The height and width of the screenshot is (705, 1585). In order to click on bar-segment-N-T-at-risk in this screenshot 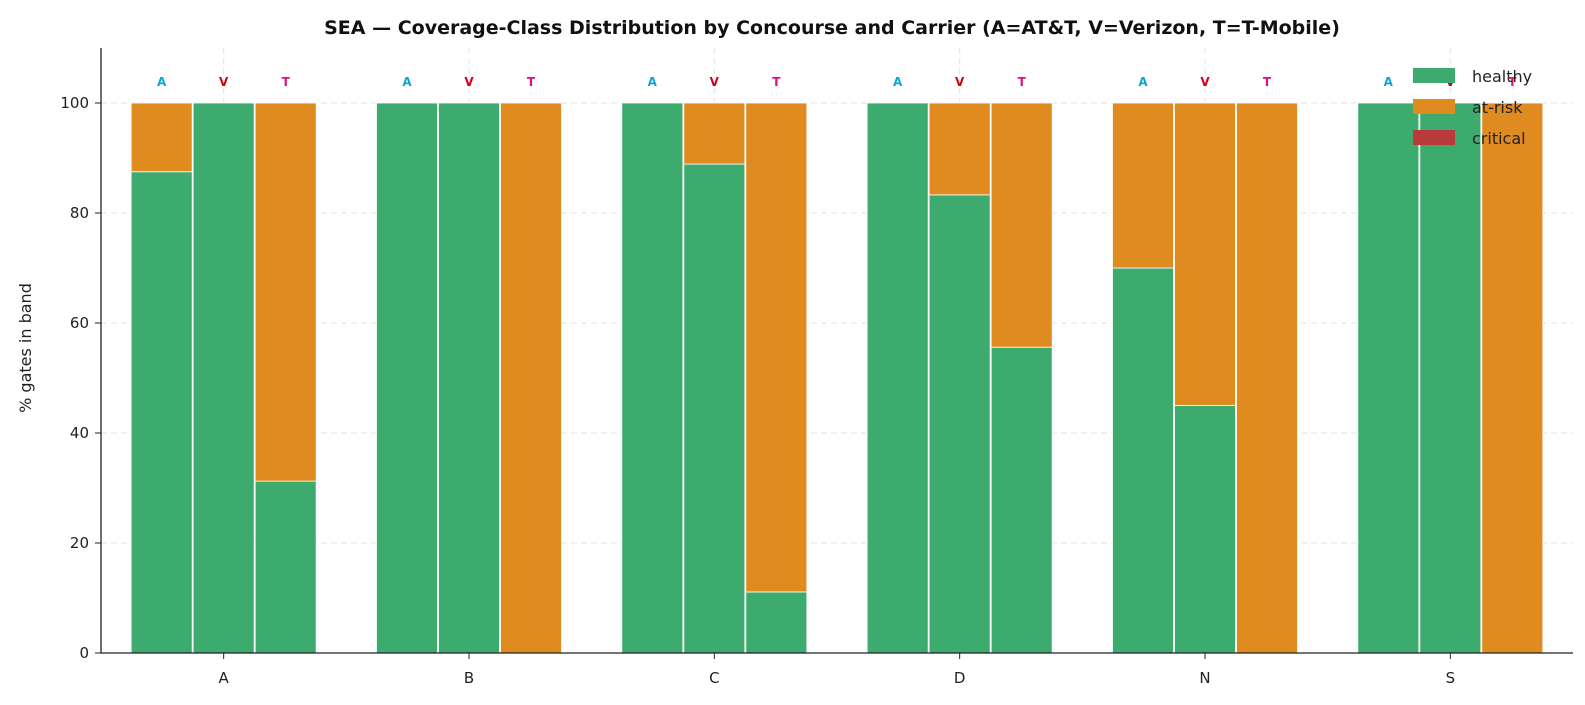, I will do `click(1267, 378)`.